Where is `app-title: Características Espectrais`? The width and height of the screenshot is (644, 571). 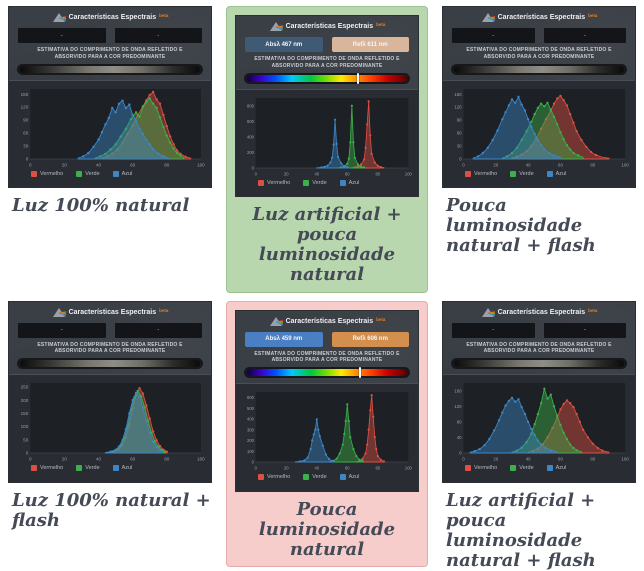
app-title: Características Espectrais is located at coordinates (112, 312).